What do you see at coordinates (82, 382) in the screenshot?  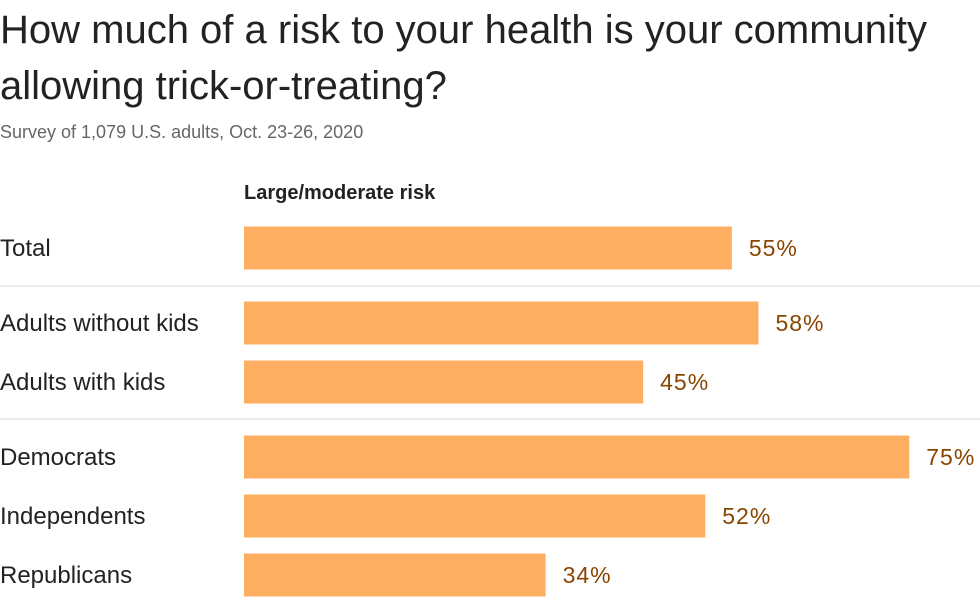 I see `category-label: Adults with kids` at bounding box center [82, 382].